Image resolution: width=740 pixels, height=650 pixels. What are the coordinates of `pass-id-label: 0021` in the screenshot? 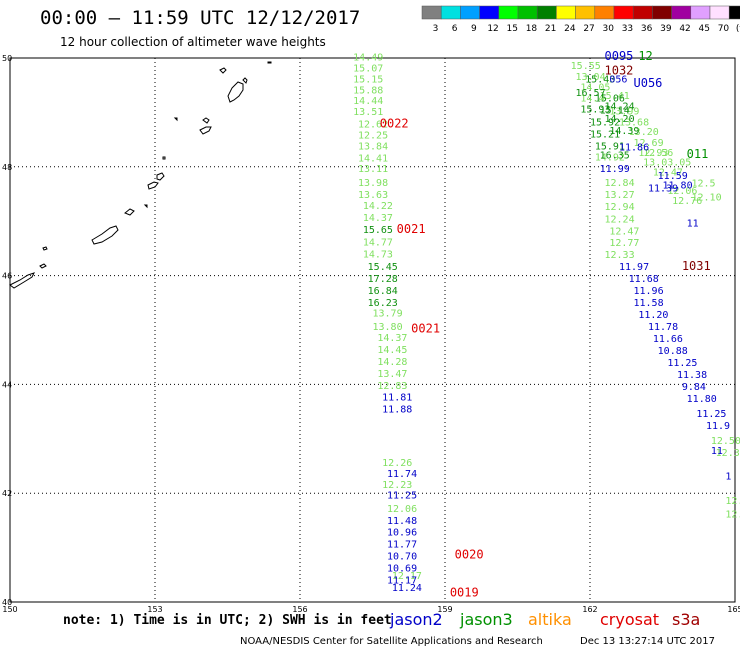 It's located at (411, 229).